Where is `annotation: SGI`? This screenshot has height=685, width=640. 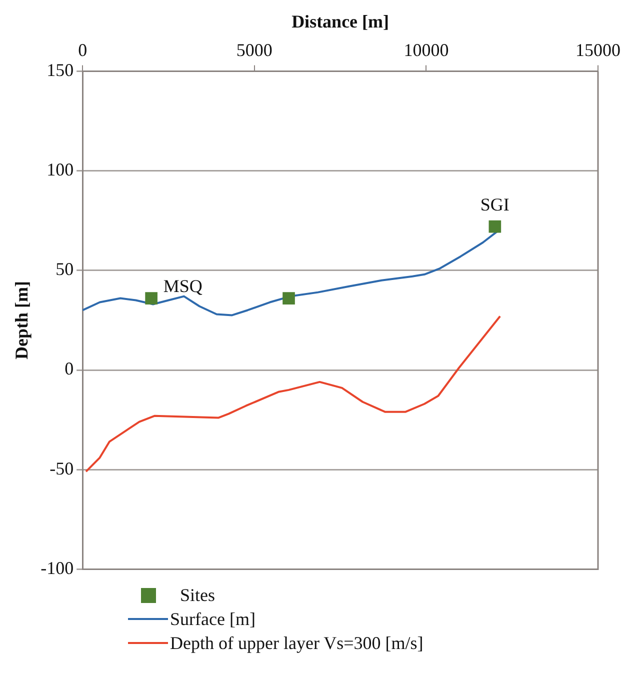 annotation: SGI is located at coordinates (495, 204).